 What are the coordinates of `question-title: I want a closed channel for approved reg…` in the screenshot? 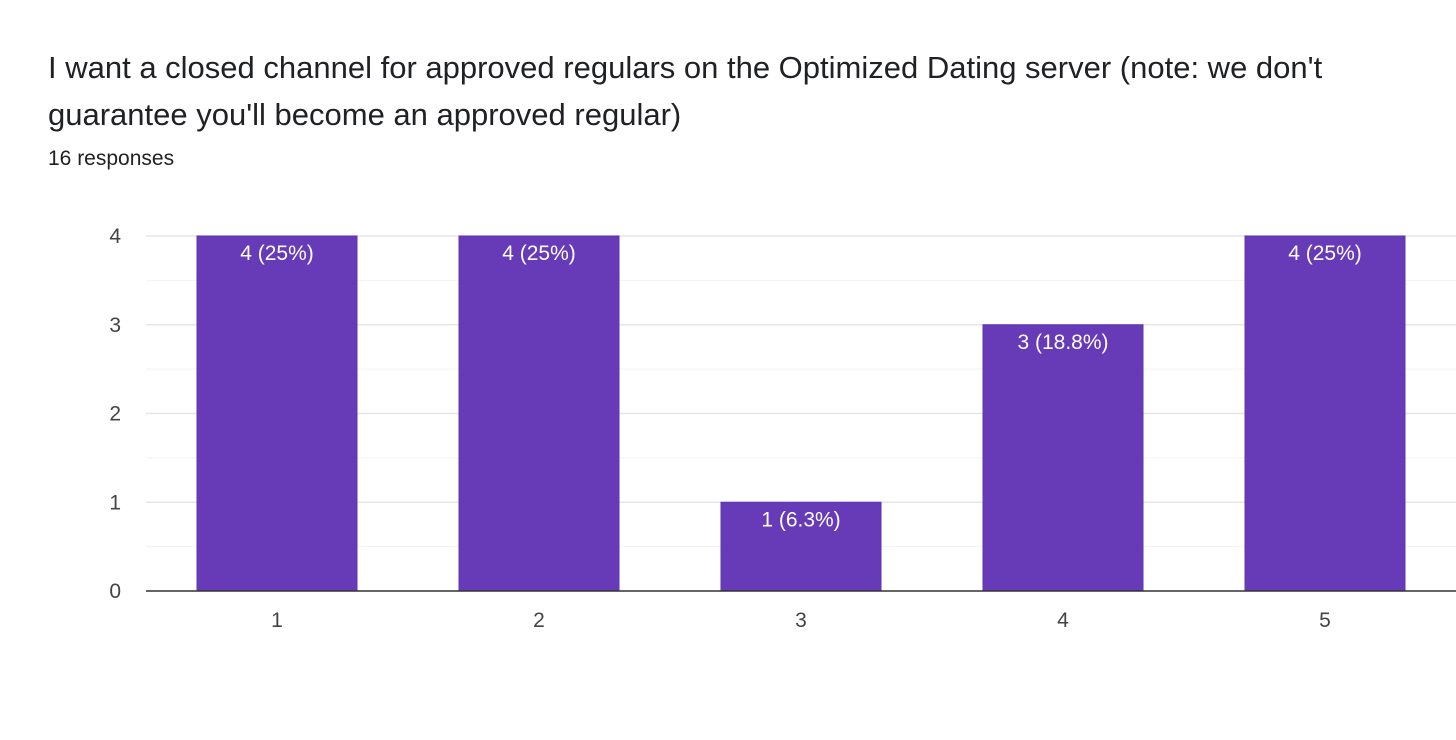 It's located at (685, 91).